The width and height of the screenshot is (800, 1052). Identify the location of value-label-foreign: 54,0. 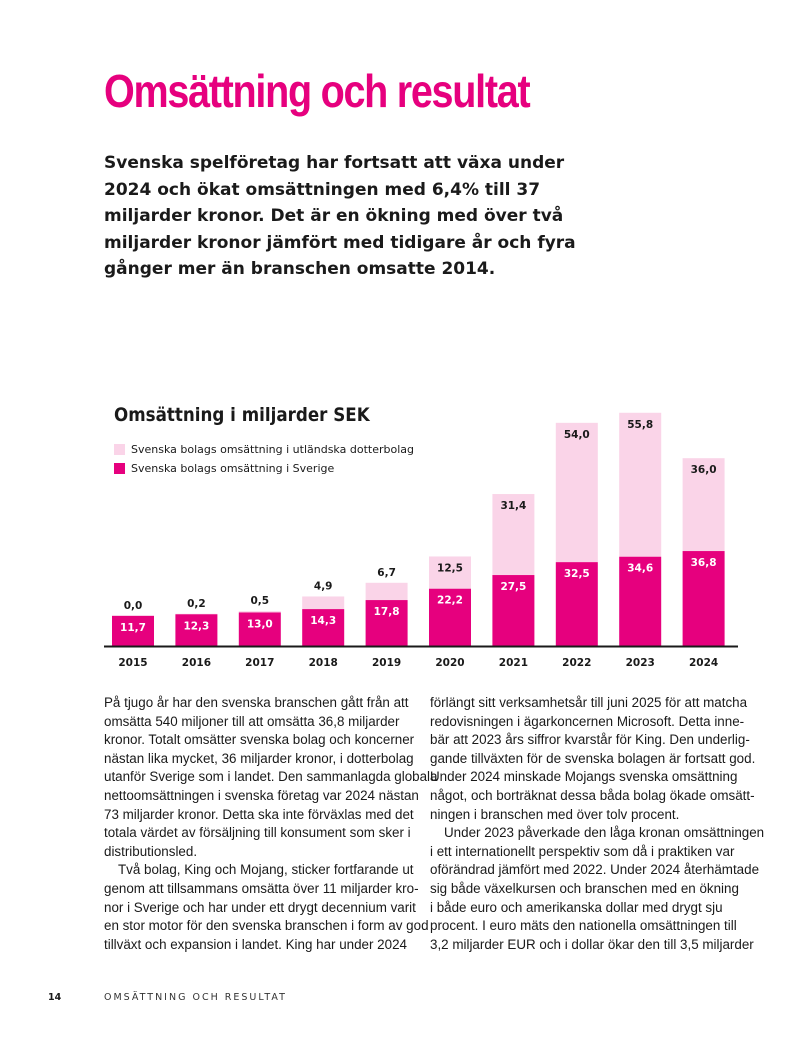
(577, 435).